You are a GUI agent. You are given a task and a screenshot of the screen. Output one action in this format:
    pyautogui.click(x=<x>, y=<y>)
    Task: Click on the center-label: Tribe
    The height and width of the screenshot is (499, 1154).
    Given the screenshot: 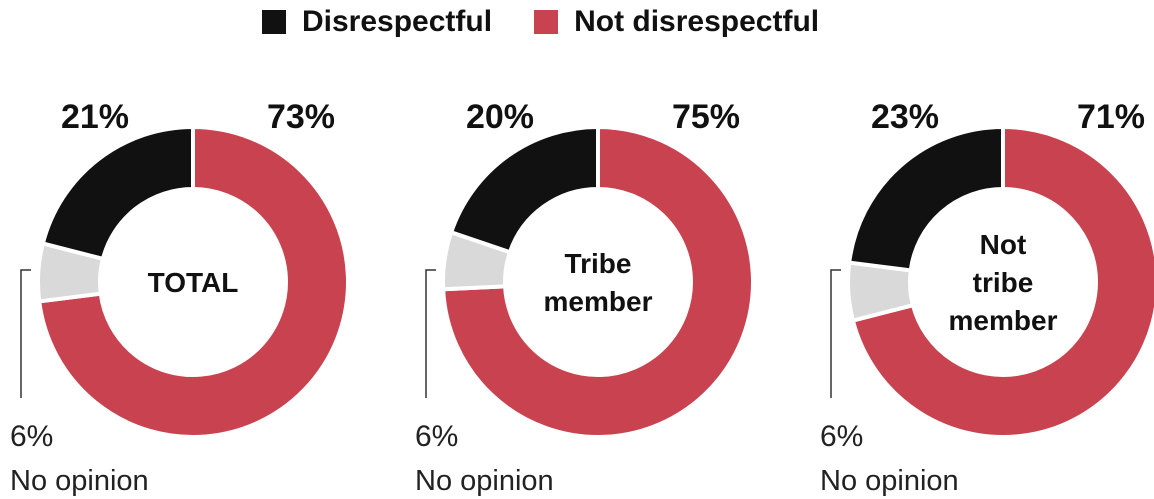 What is the action you would take?
    pyautogui.click(x=598, y=263)
    